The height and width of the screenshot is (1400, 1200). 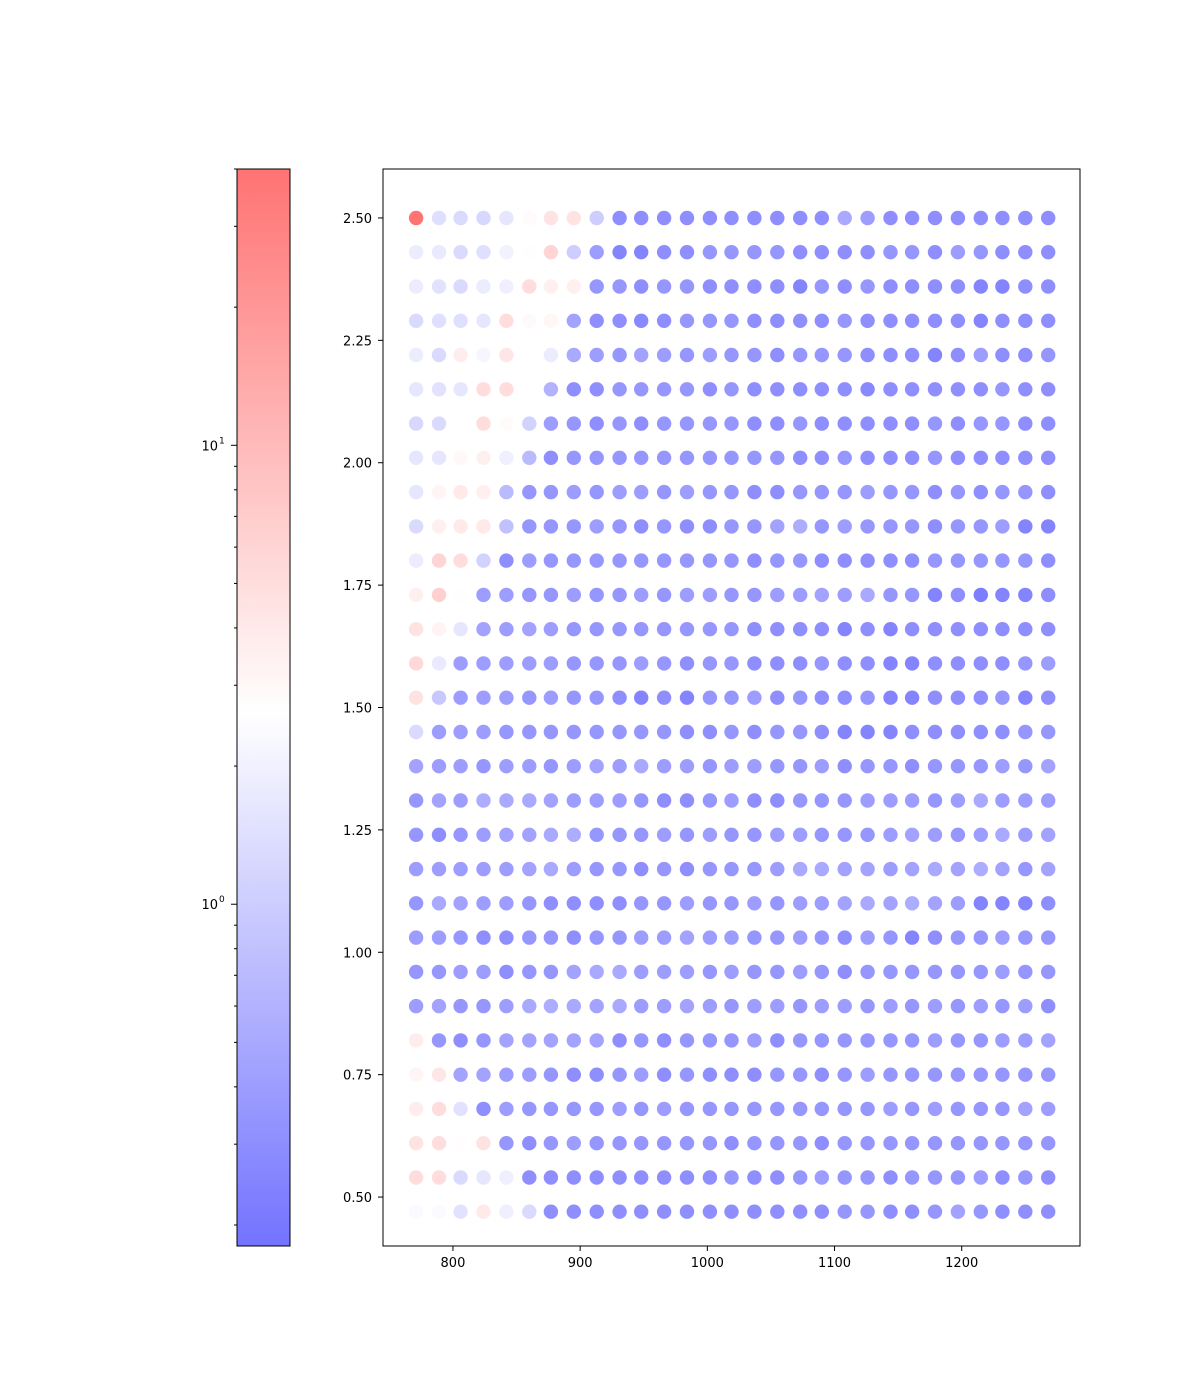 What do you see at coordinates (709, 1258) in the screenshot?
I see `x-axis: 800 900 1000 1100 1200` at bounding box center [709, 1258].